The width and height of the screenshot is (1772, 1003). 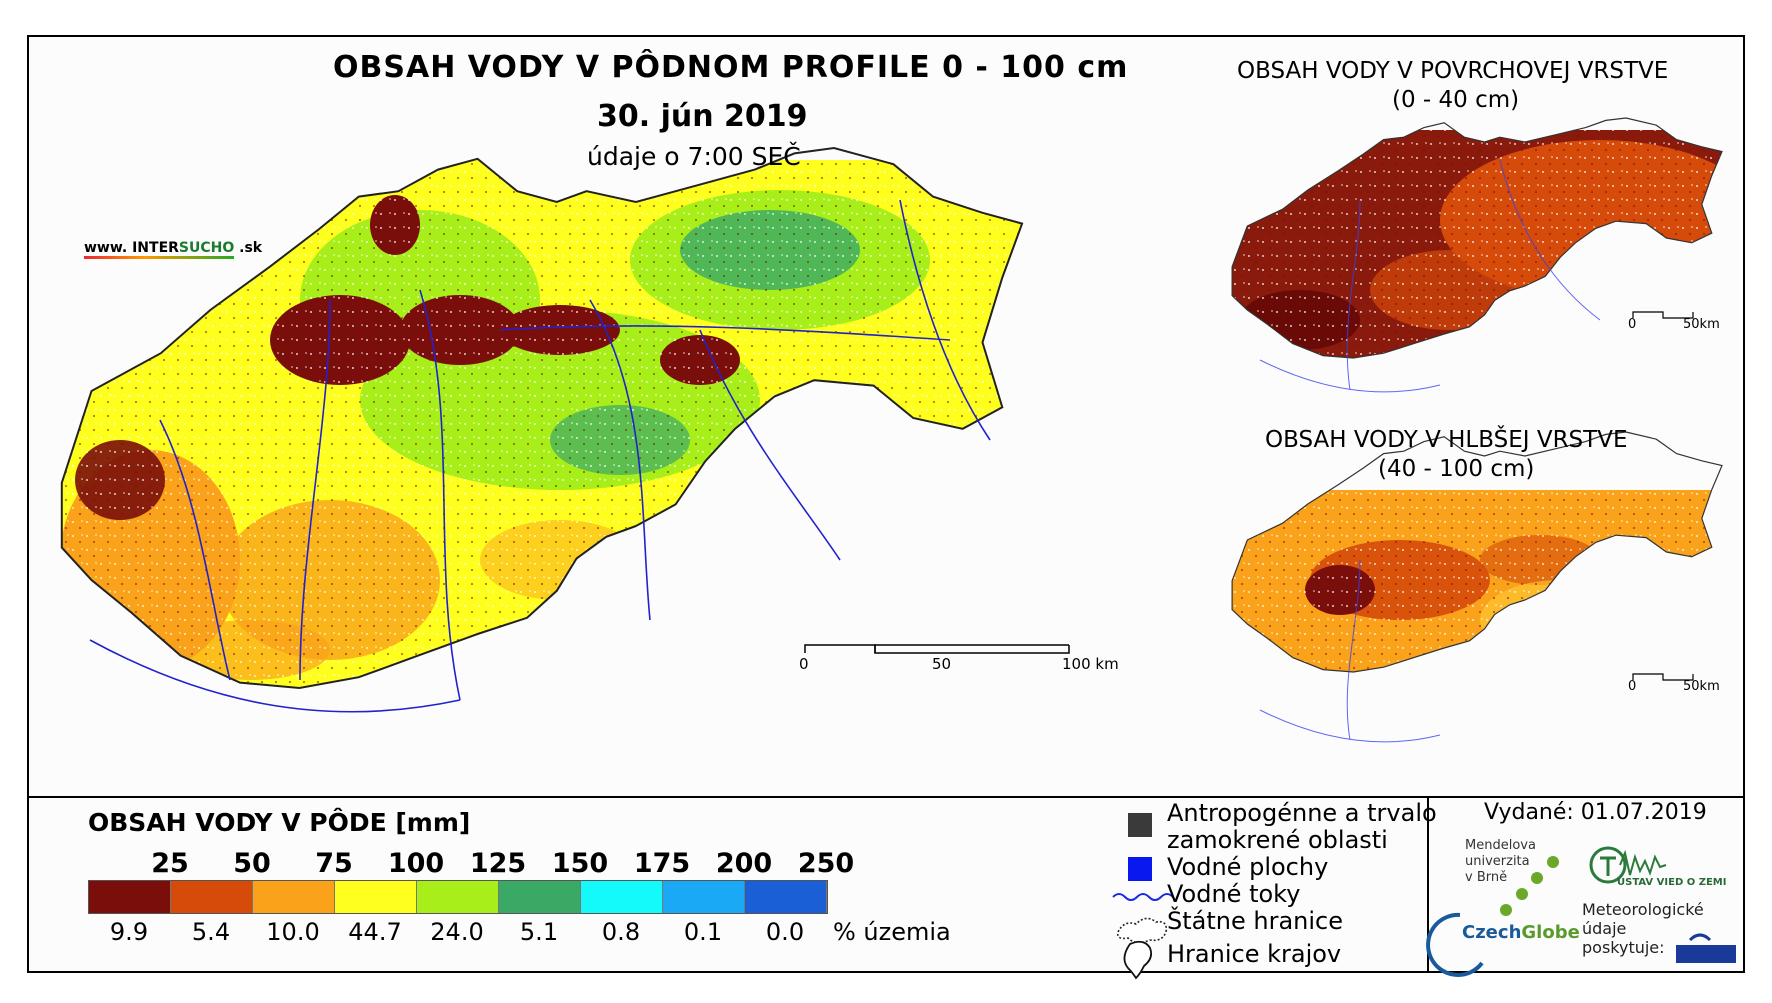 I want to click on issued-date: Vydané: 01.07.2019, so click(x=1595, y=812).